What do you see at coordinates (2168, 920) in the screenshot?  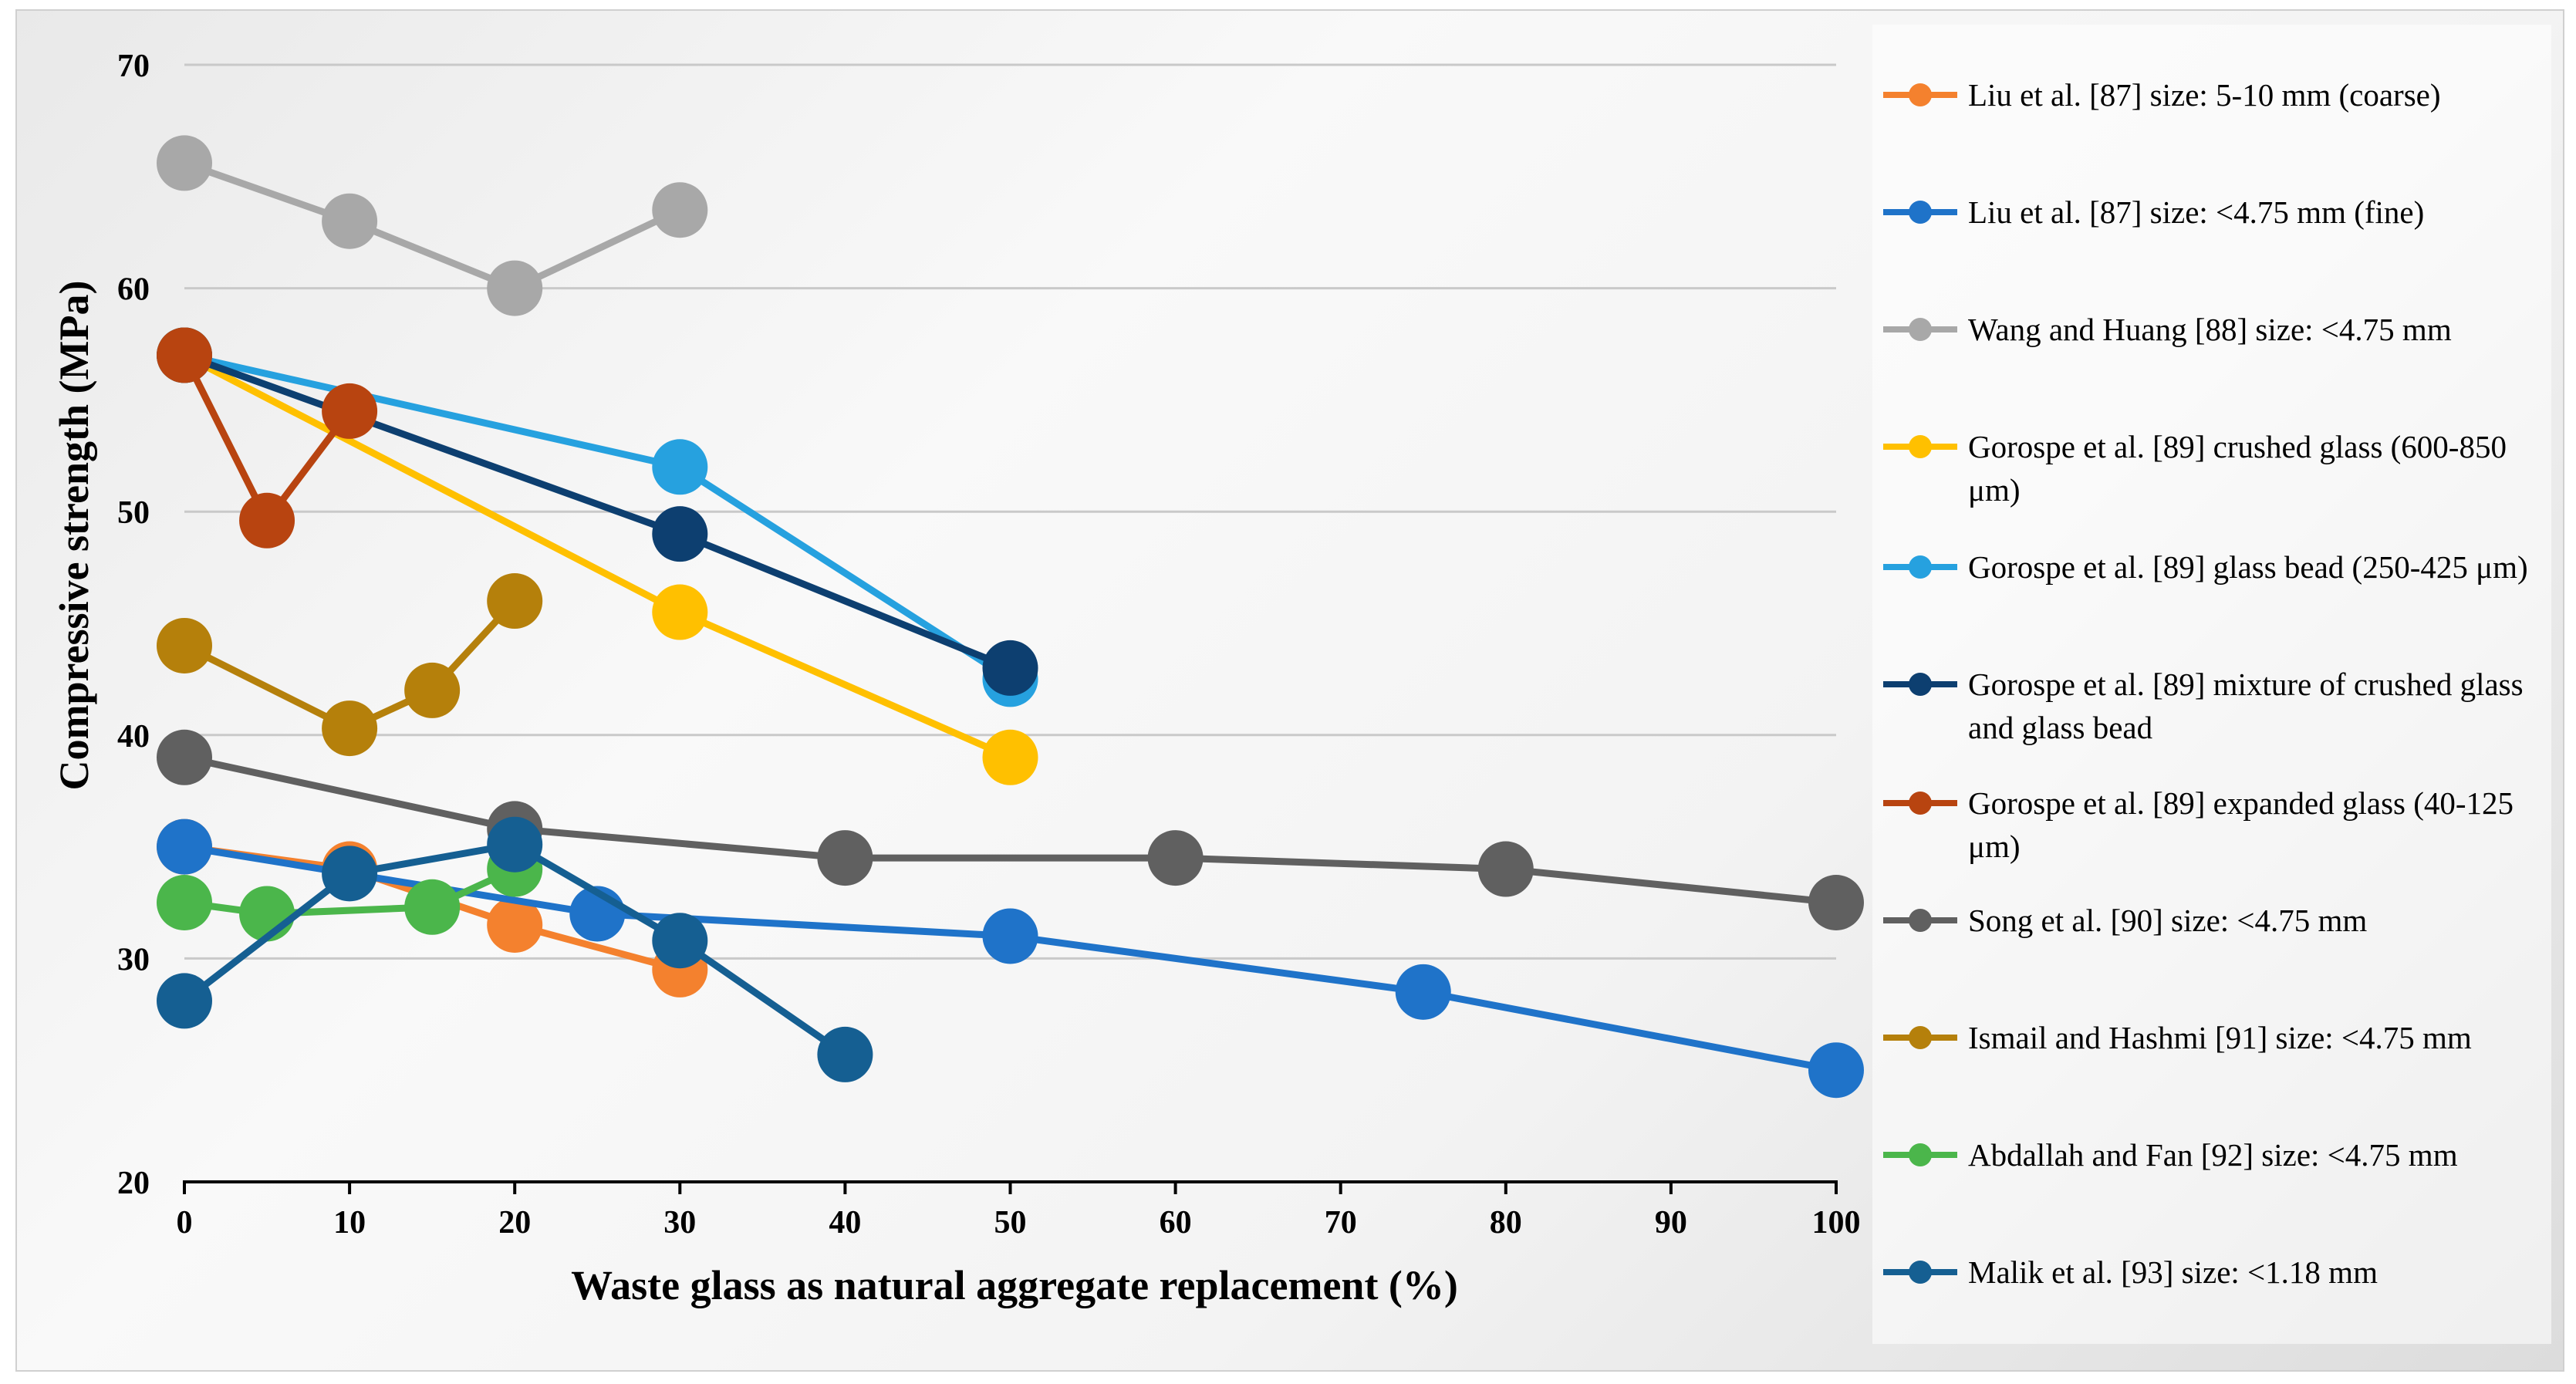 I see `legend-label: Song et al. [90] size: <4.75 mm` at bounding box center [2168, 920].